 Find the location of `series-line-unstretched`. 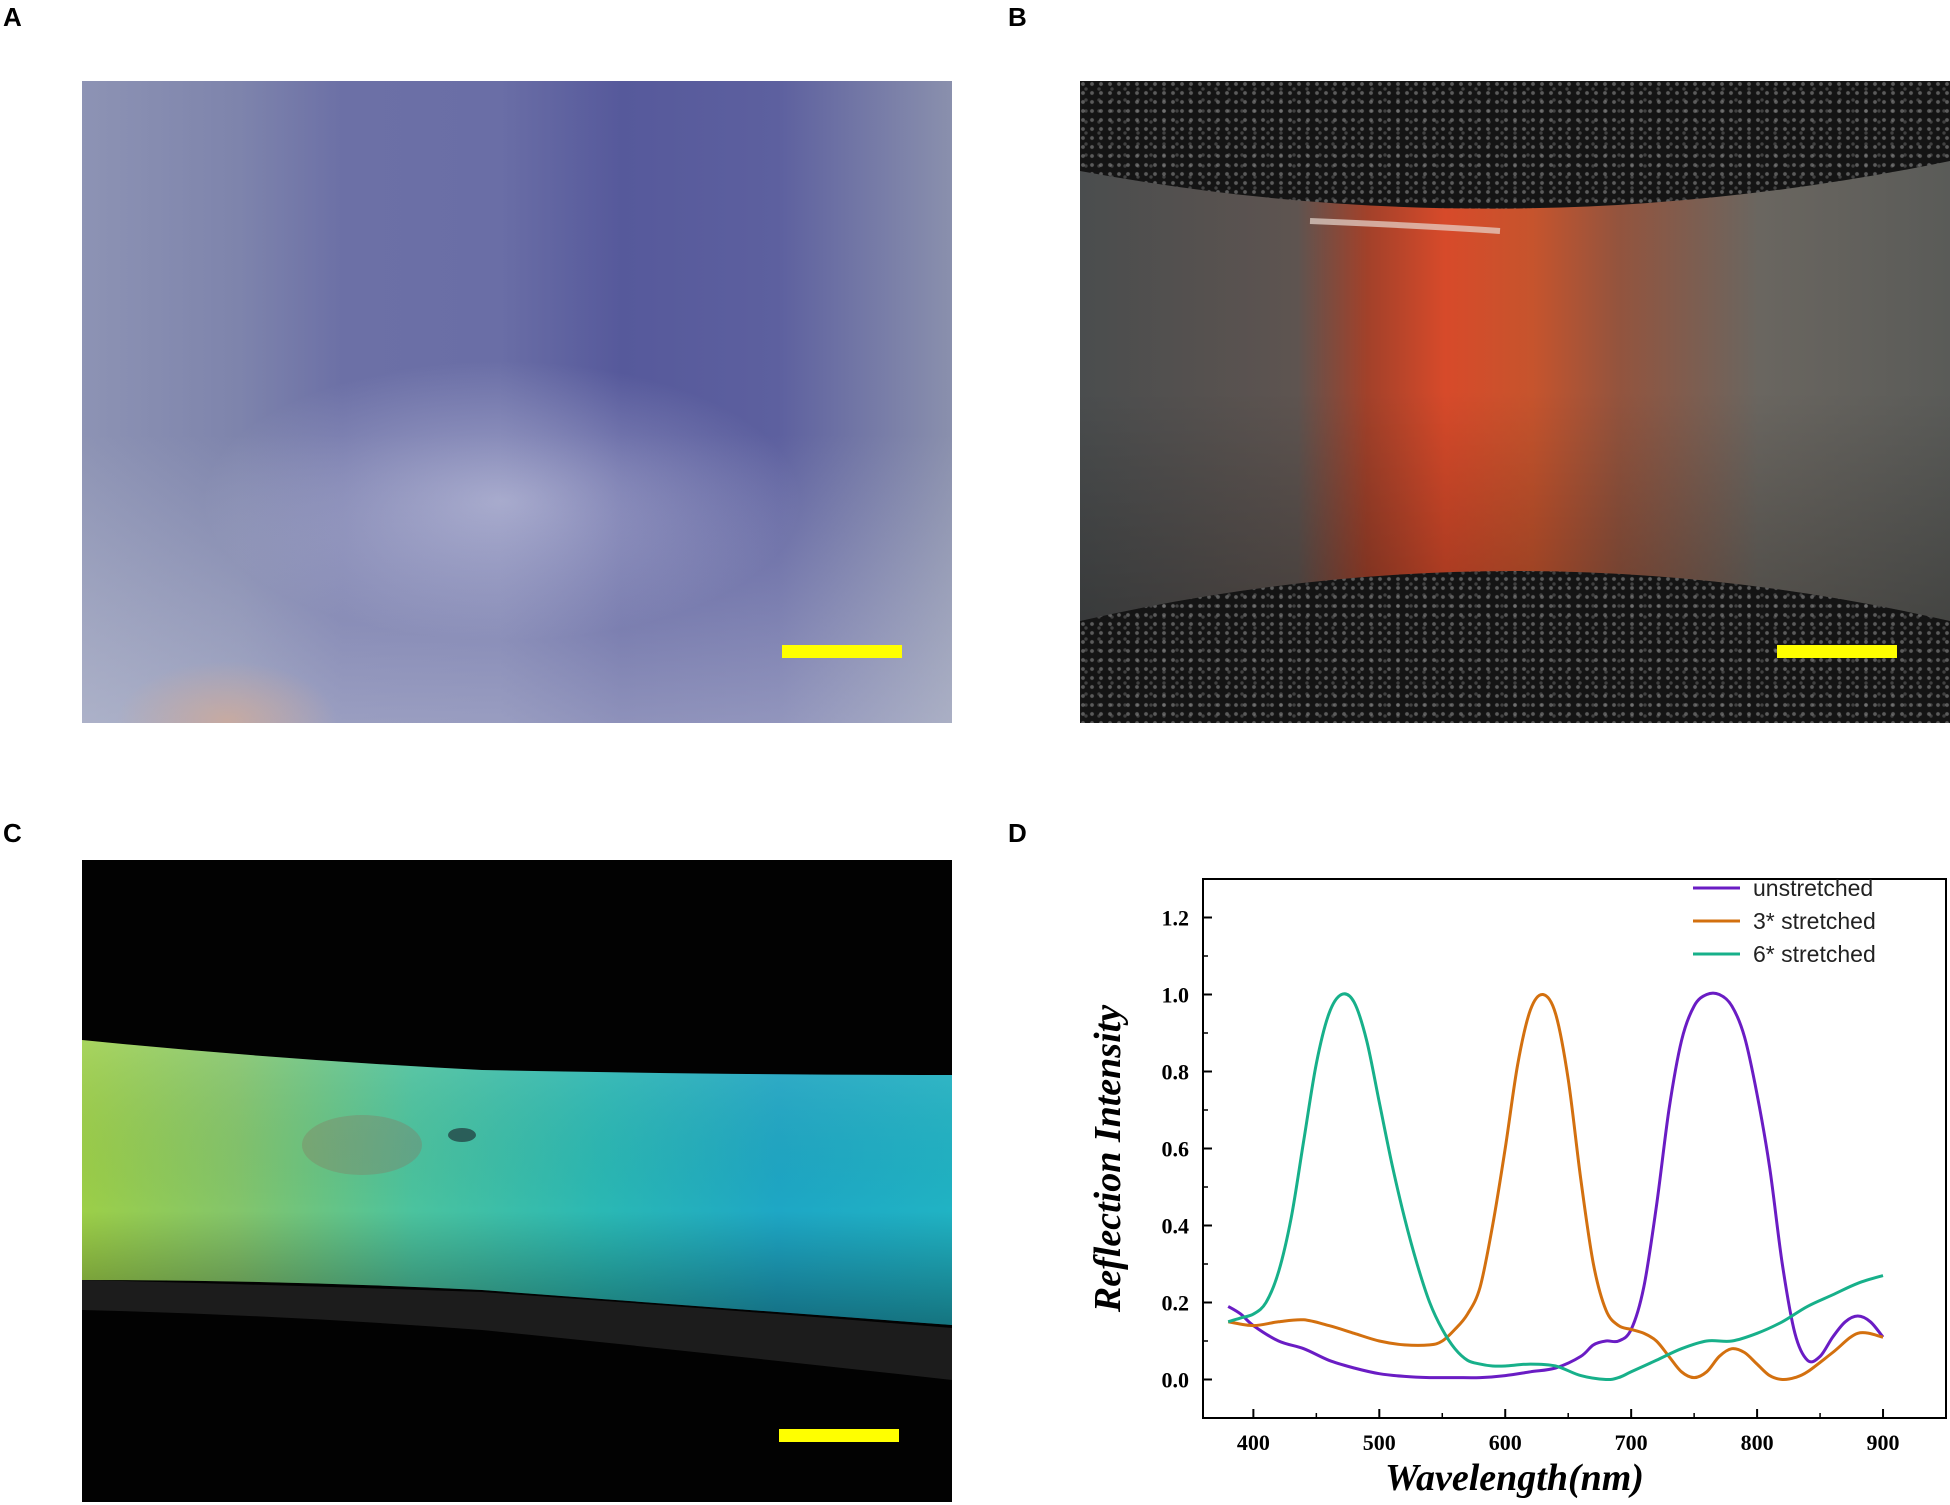

series-line-unstretched is located at coordinates (1556, 1185).